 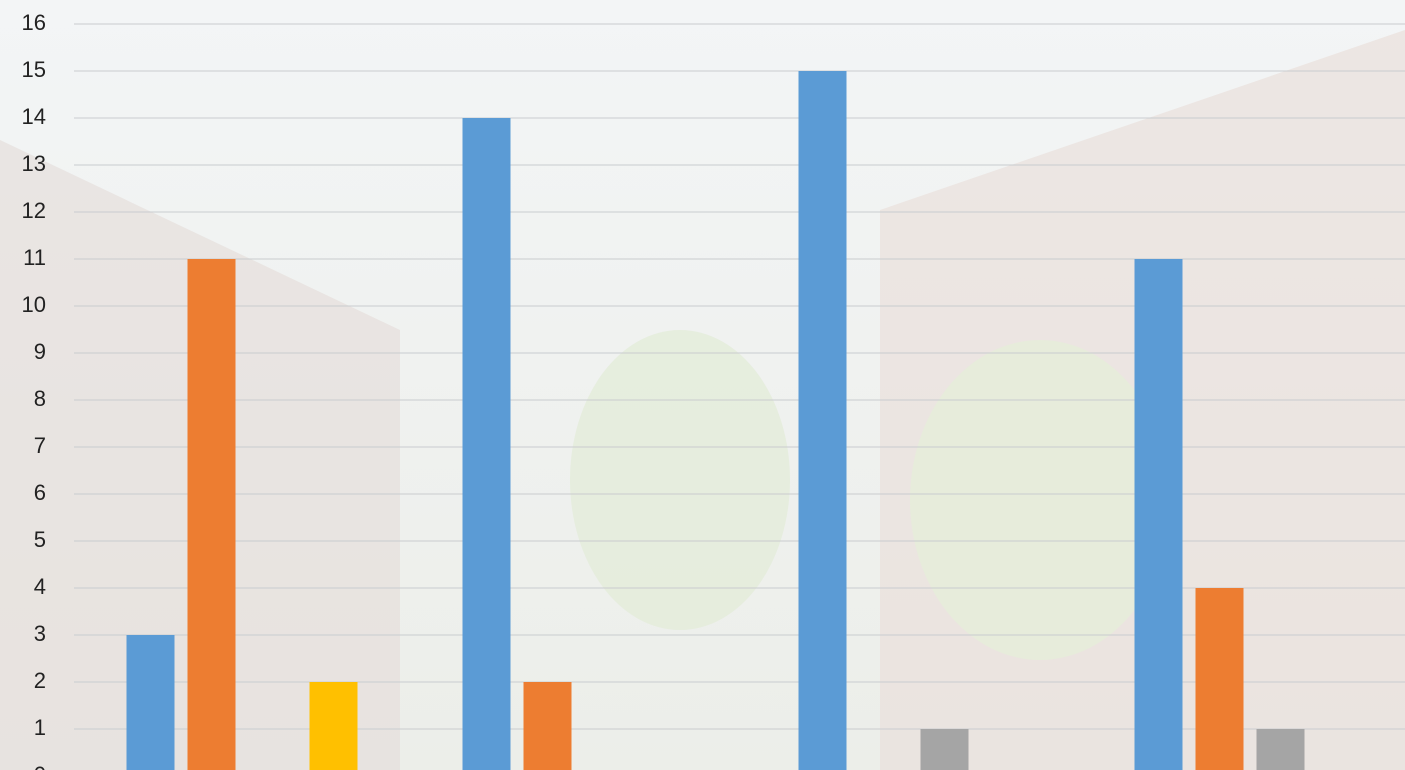 I want to click on y-tick-label: 15, so click(x=34, y=69).